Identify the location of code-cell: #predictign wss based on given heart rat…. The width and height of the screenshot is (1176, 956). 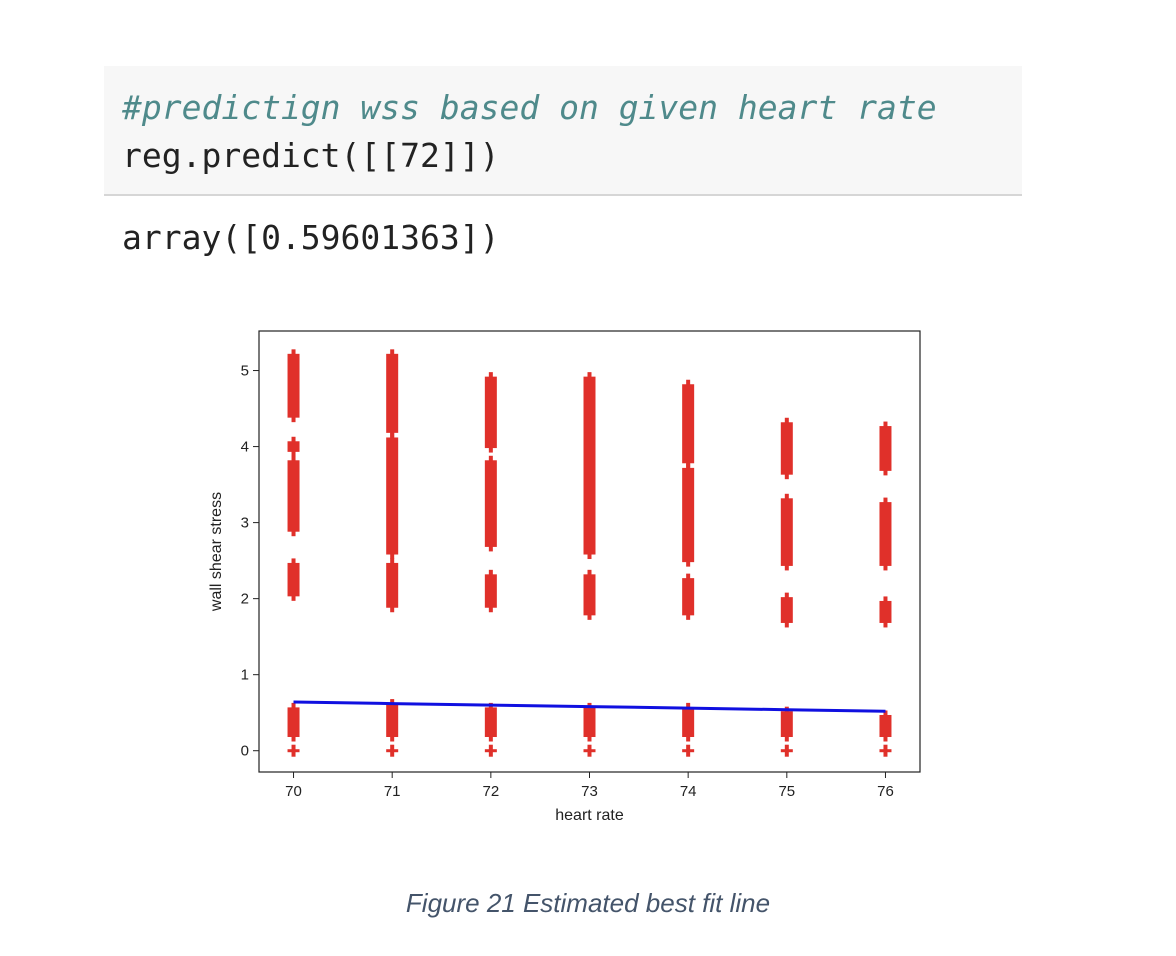
(563, 131).